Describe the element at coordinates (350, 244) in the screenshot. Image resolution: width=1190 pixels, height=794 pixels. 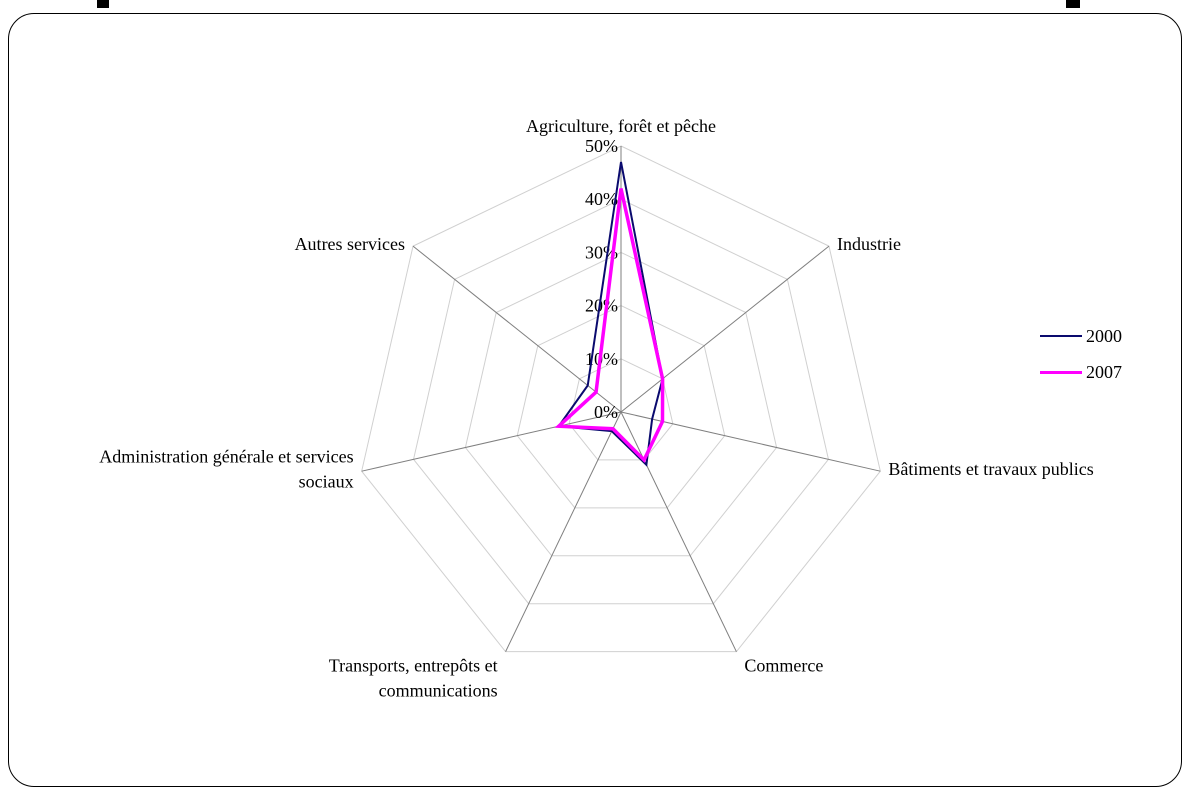
I see `category-label: Autres services` at that location.